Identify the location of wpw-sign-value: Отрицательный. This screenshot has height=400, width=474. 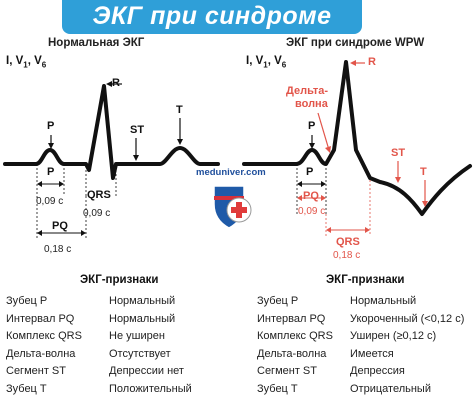
(390, 388).